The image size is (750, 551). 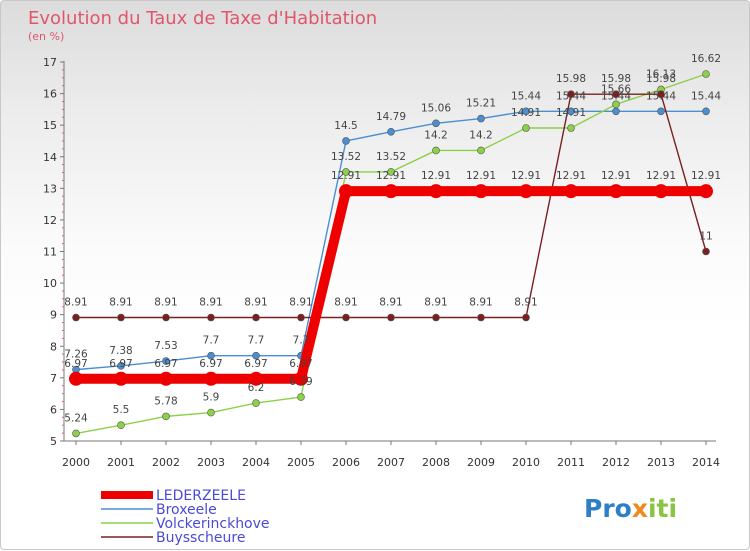 I want to click on y-tick-label: 6, so click(x=53, y=409).